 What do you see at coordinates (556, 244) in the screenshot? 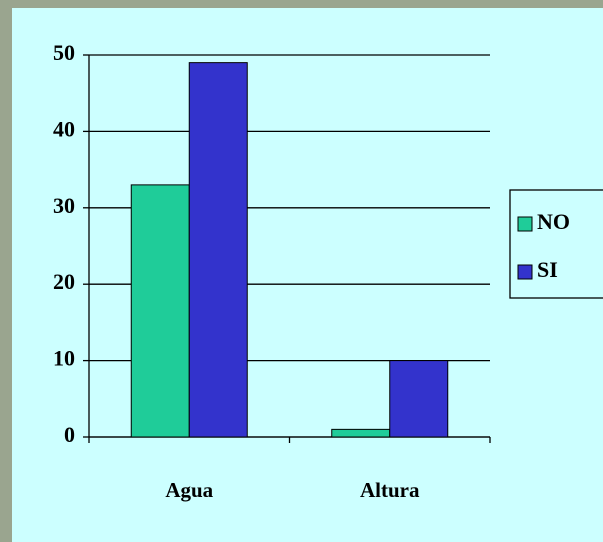
I see `legend-box` at bounding box center [556, 244].